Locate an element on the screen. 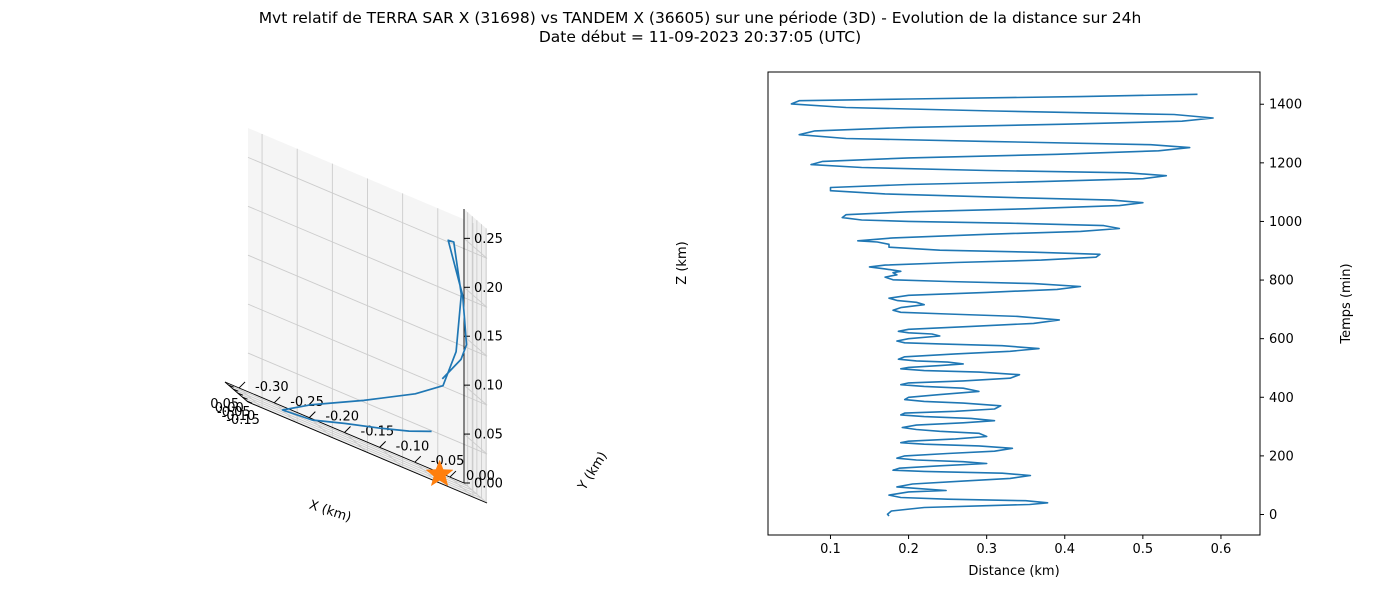 The image size is (1400, 600). z-tick-label: 0.20 is located at coordinates (488, 288).